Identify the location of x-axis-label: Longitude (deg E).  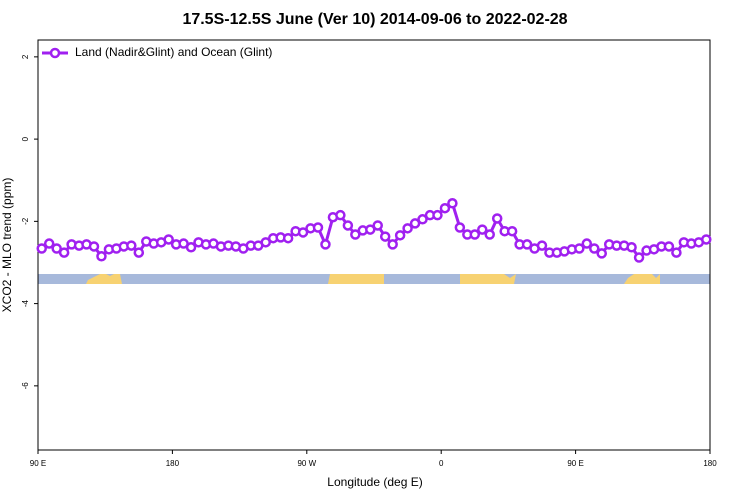
(374, 482).